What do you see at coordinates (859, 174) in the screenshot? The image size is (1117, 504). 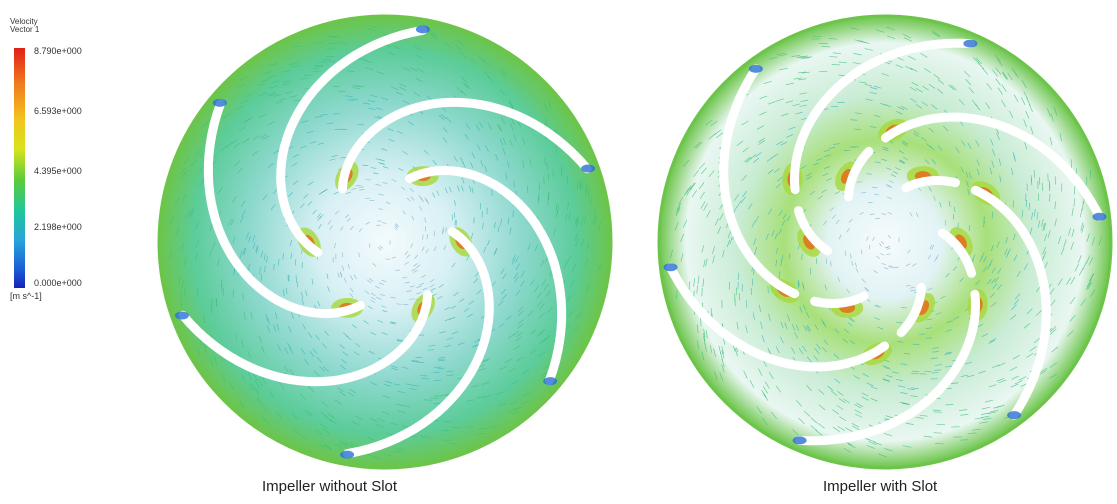 I see `blade-inner-segment` at bounding box center [859, 174].